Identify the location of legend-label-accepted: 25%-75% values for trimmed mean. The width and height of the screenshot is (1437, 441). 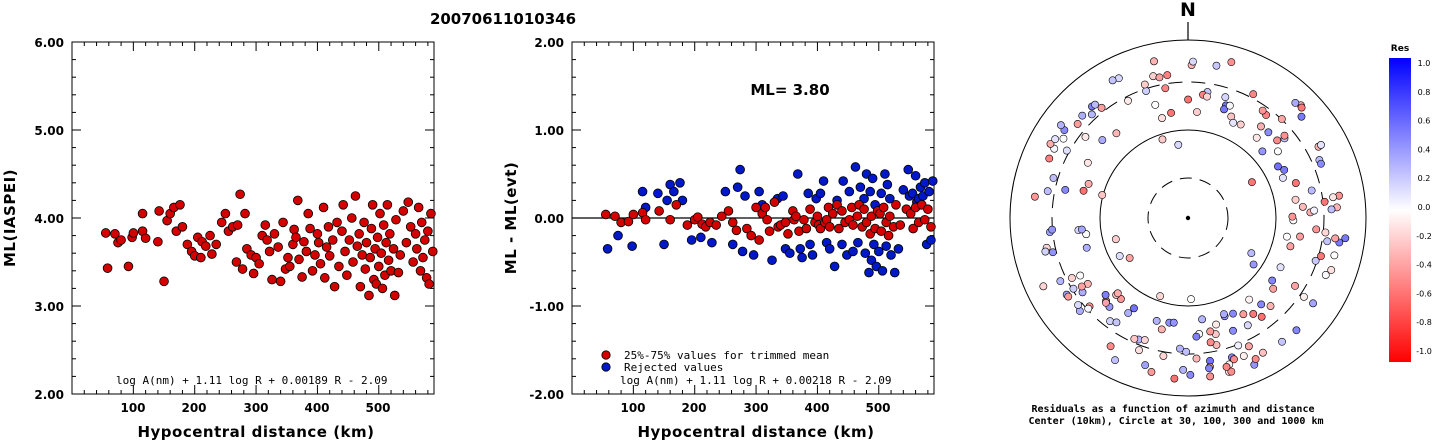
(726, 355).